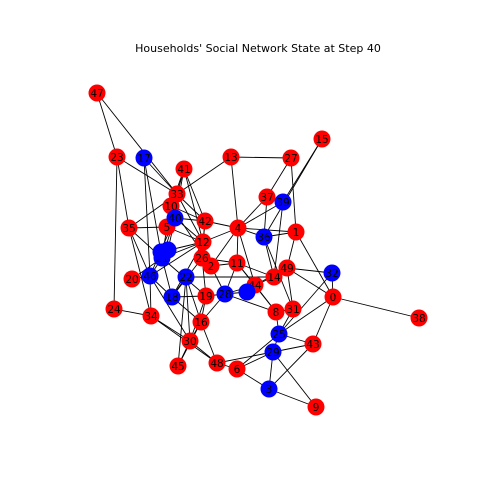  I want to click on node-label-49: 49, so click(286, 269).